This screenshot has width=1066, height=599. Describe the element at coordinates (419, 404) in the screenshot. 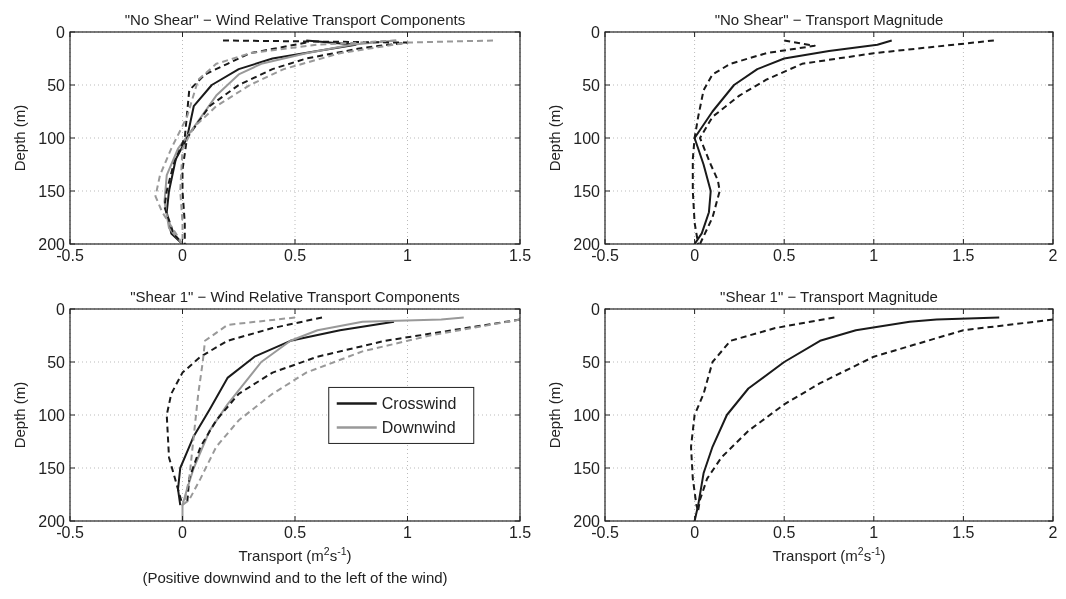

I see `legend-label: Crosswind` at that location.